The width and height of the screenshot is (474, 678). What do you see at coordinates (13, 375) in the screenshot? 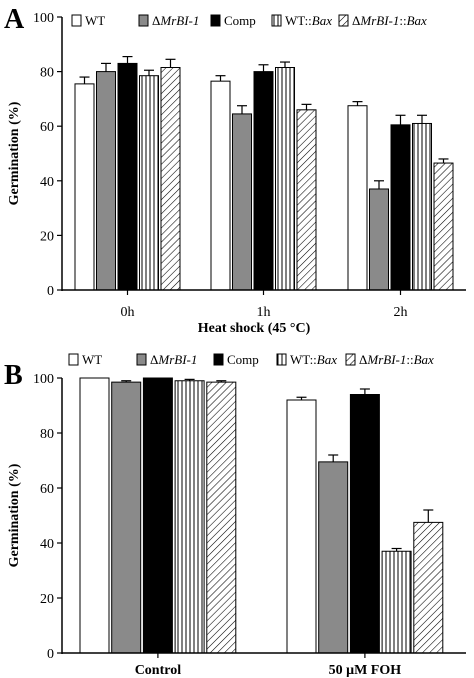
I see `panel-letter-b: B` at bounding box center [13, 375].